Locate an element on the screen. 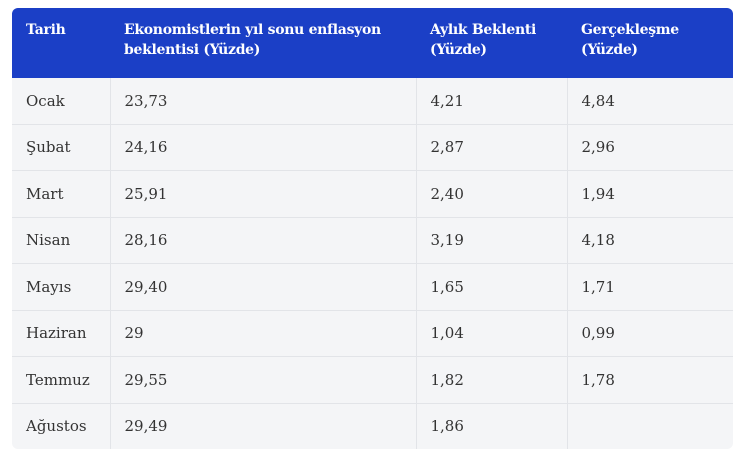 The image size is (753, 450). table-row: Haziran 29 1,04 0,99 is located at coordinates (372, 333).